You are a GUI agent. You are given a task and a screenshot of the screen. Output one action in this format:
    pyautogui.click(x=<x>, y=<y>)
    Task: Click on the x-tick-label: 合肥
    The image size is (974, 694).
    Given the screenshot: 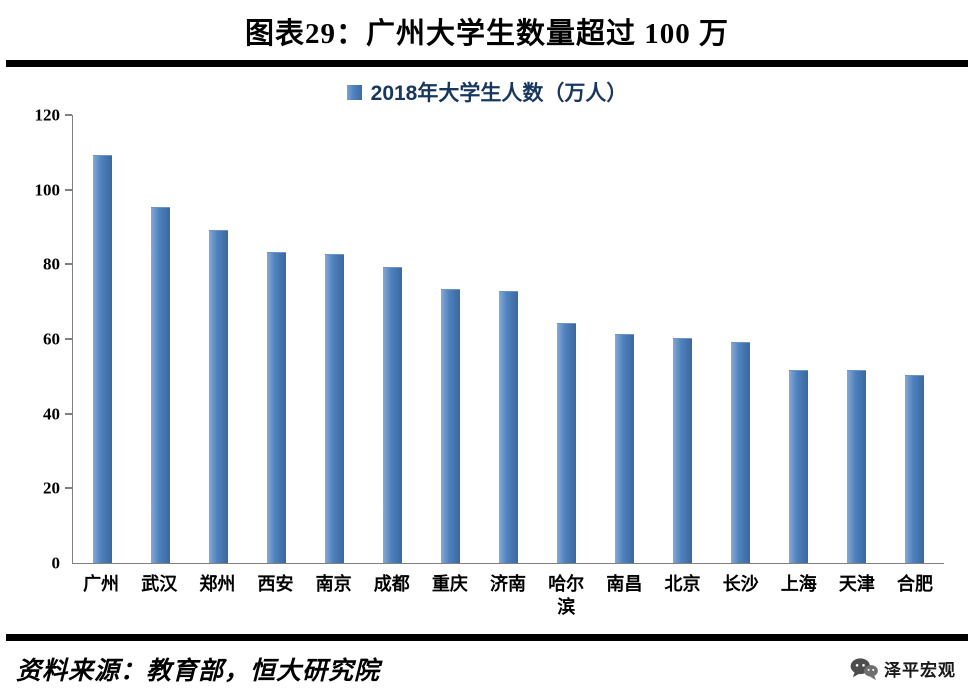 What is the action you would take?
    pyautogui.click(x=915, y=584)
    